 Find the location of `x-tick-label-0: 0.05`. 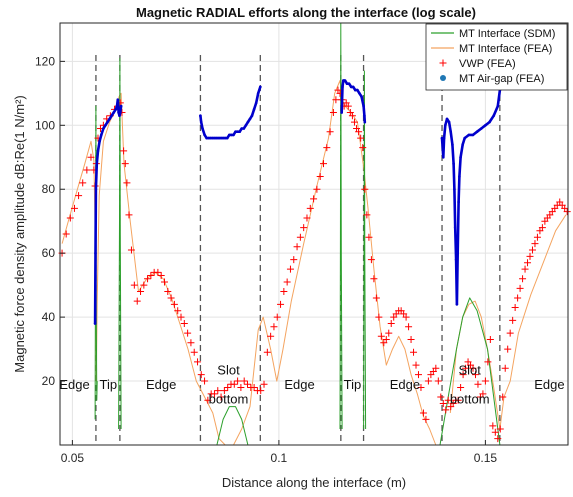

x-tick-label-0: 0.05 is located at coordinates (73, 458).